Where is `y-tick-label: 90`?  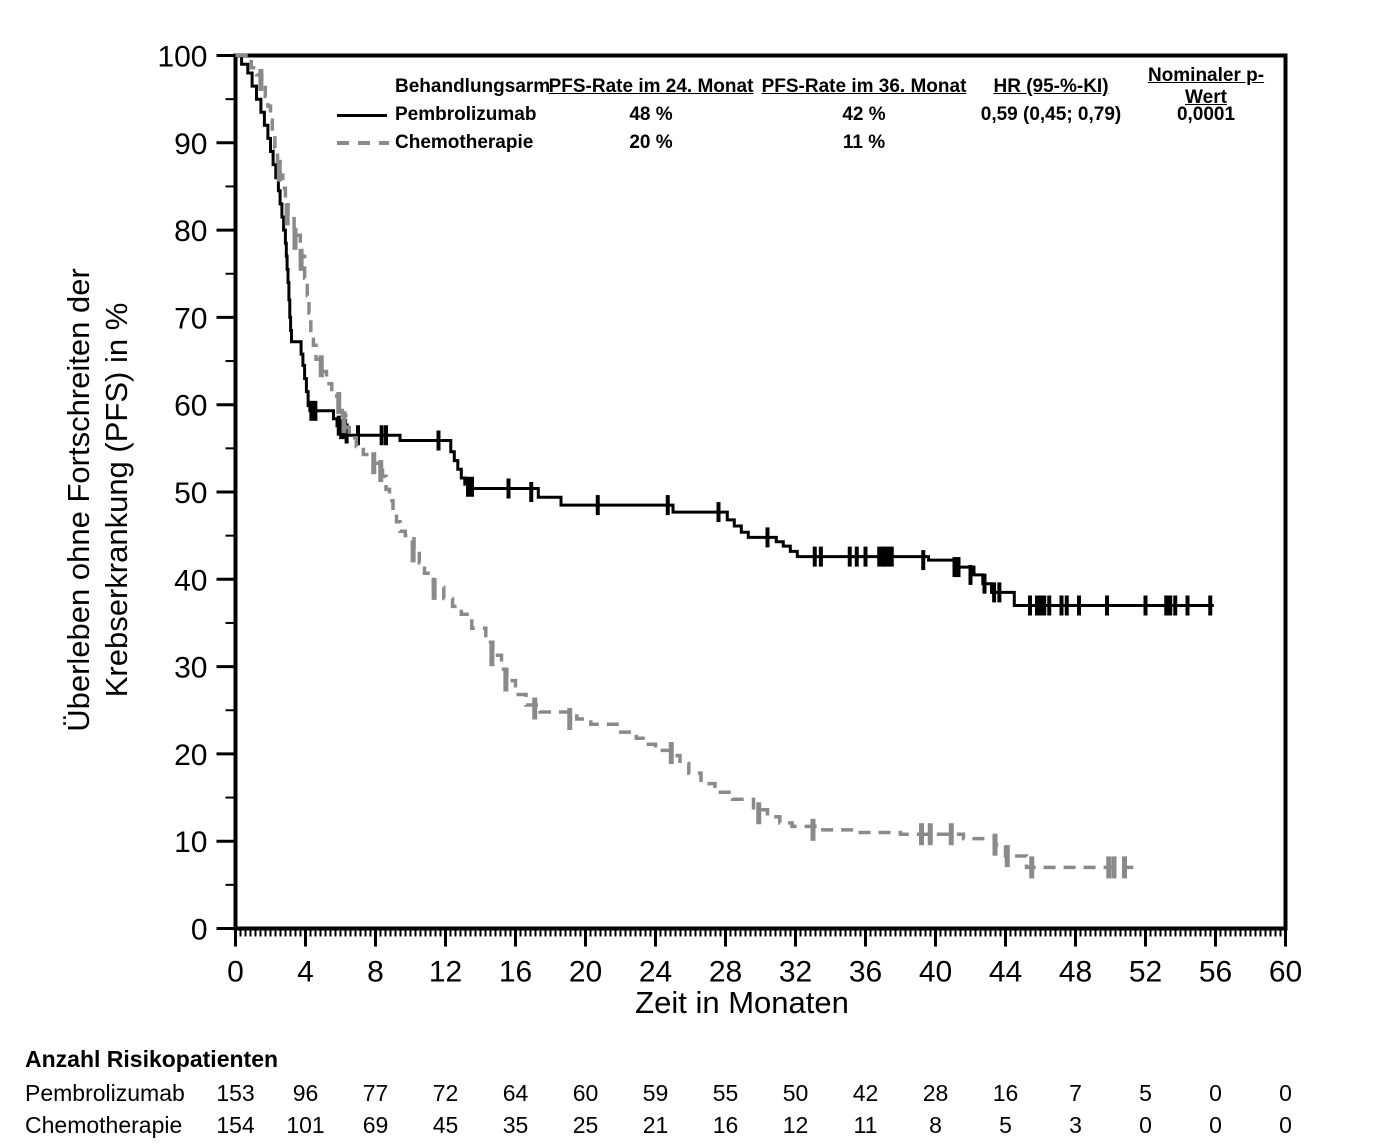 y-tick-label: 90 is located at coordinates (190, 144).